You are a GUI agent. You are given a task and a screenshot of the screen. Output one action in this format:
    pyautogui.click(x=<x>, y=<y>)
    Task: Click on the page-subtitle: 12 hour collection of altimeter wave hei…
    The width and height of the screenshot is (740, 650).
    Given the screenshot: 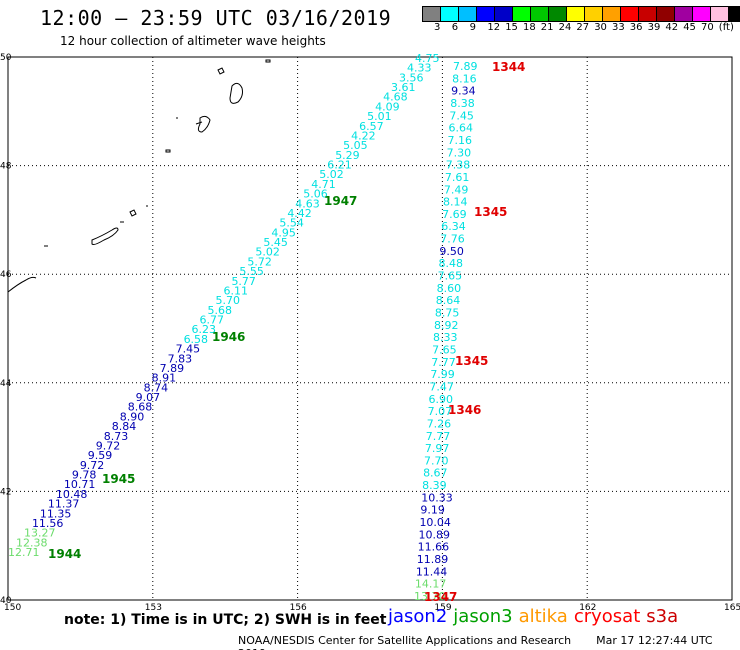 What is the action you would take?
    pyautogui.click(x=193, y=41)
    